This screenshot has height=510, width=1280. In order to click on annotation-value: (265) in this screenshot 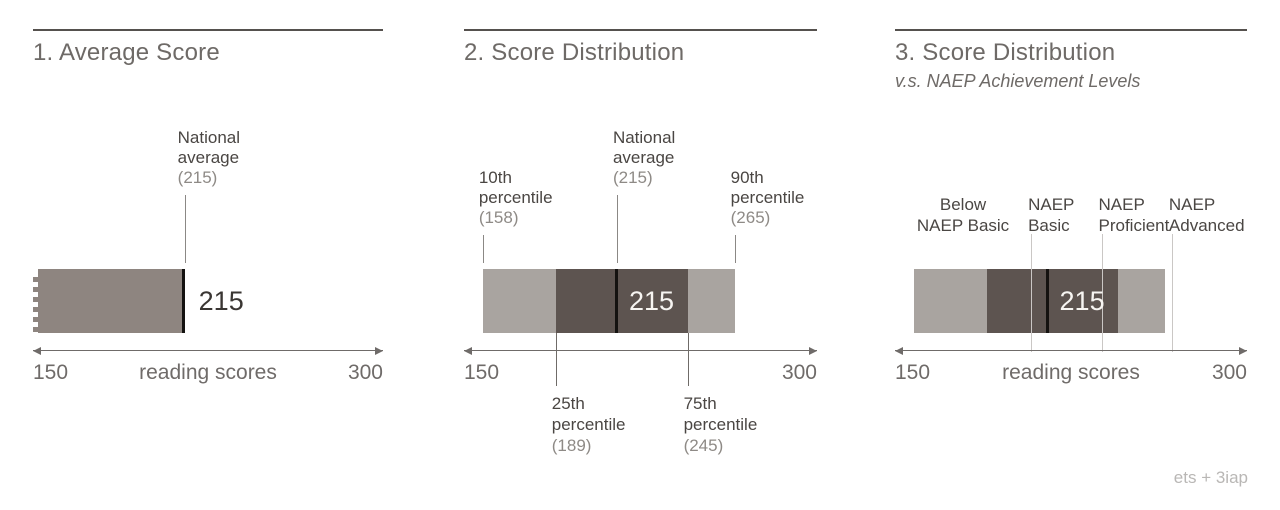, I will do `click(750, 217)`.